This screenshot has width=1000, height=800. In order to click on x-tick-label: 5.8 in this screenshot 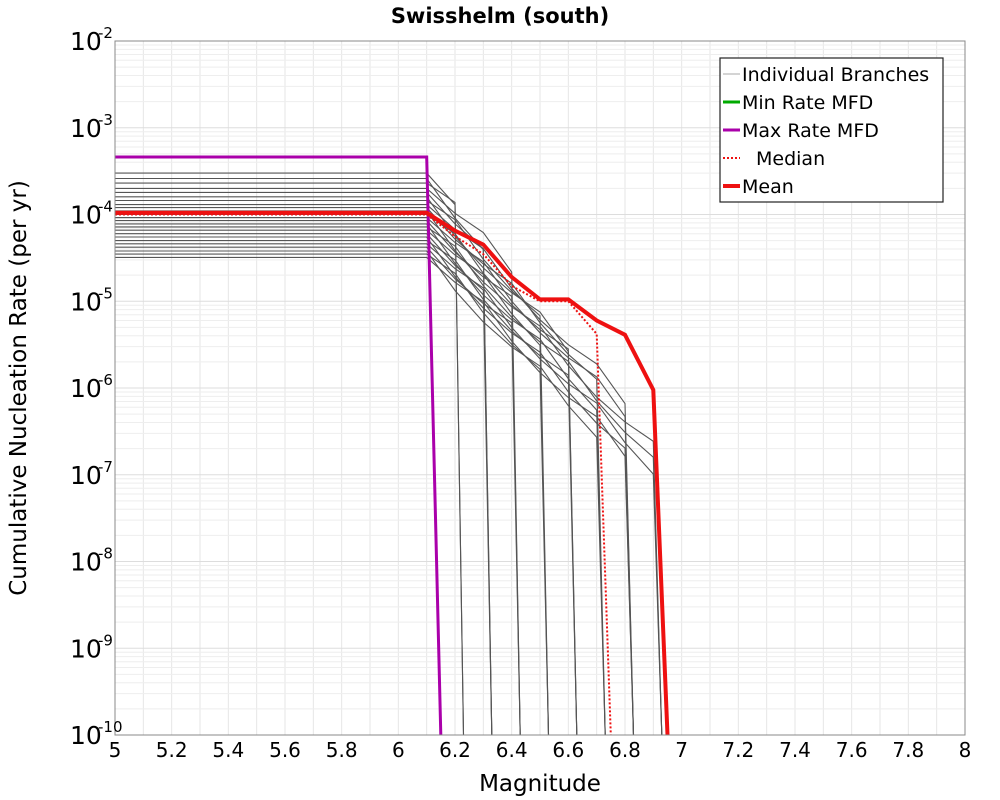, I will do `click(342, 750)`.